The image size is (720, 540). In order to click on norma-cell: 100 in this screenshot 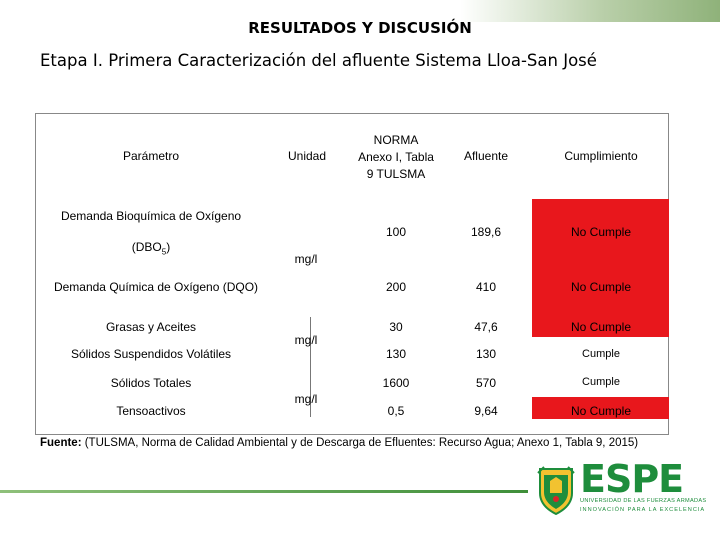, I will do `click(396, 232)`.